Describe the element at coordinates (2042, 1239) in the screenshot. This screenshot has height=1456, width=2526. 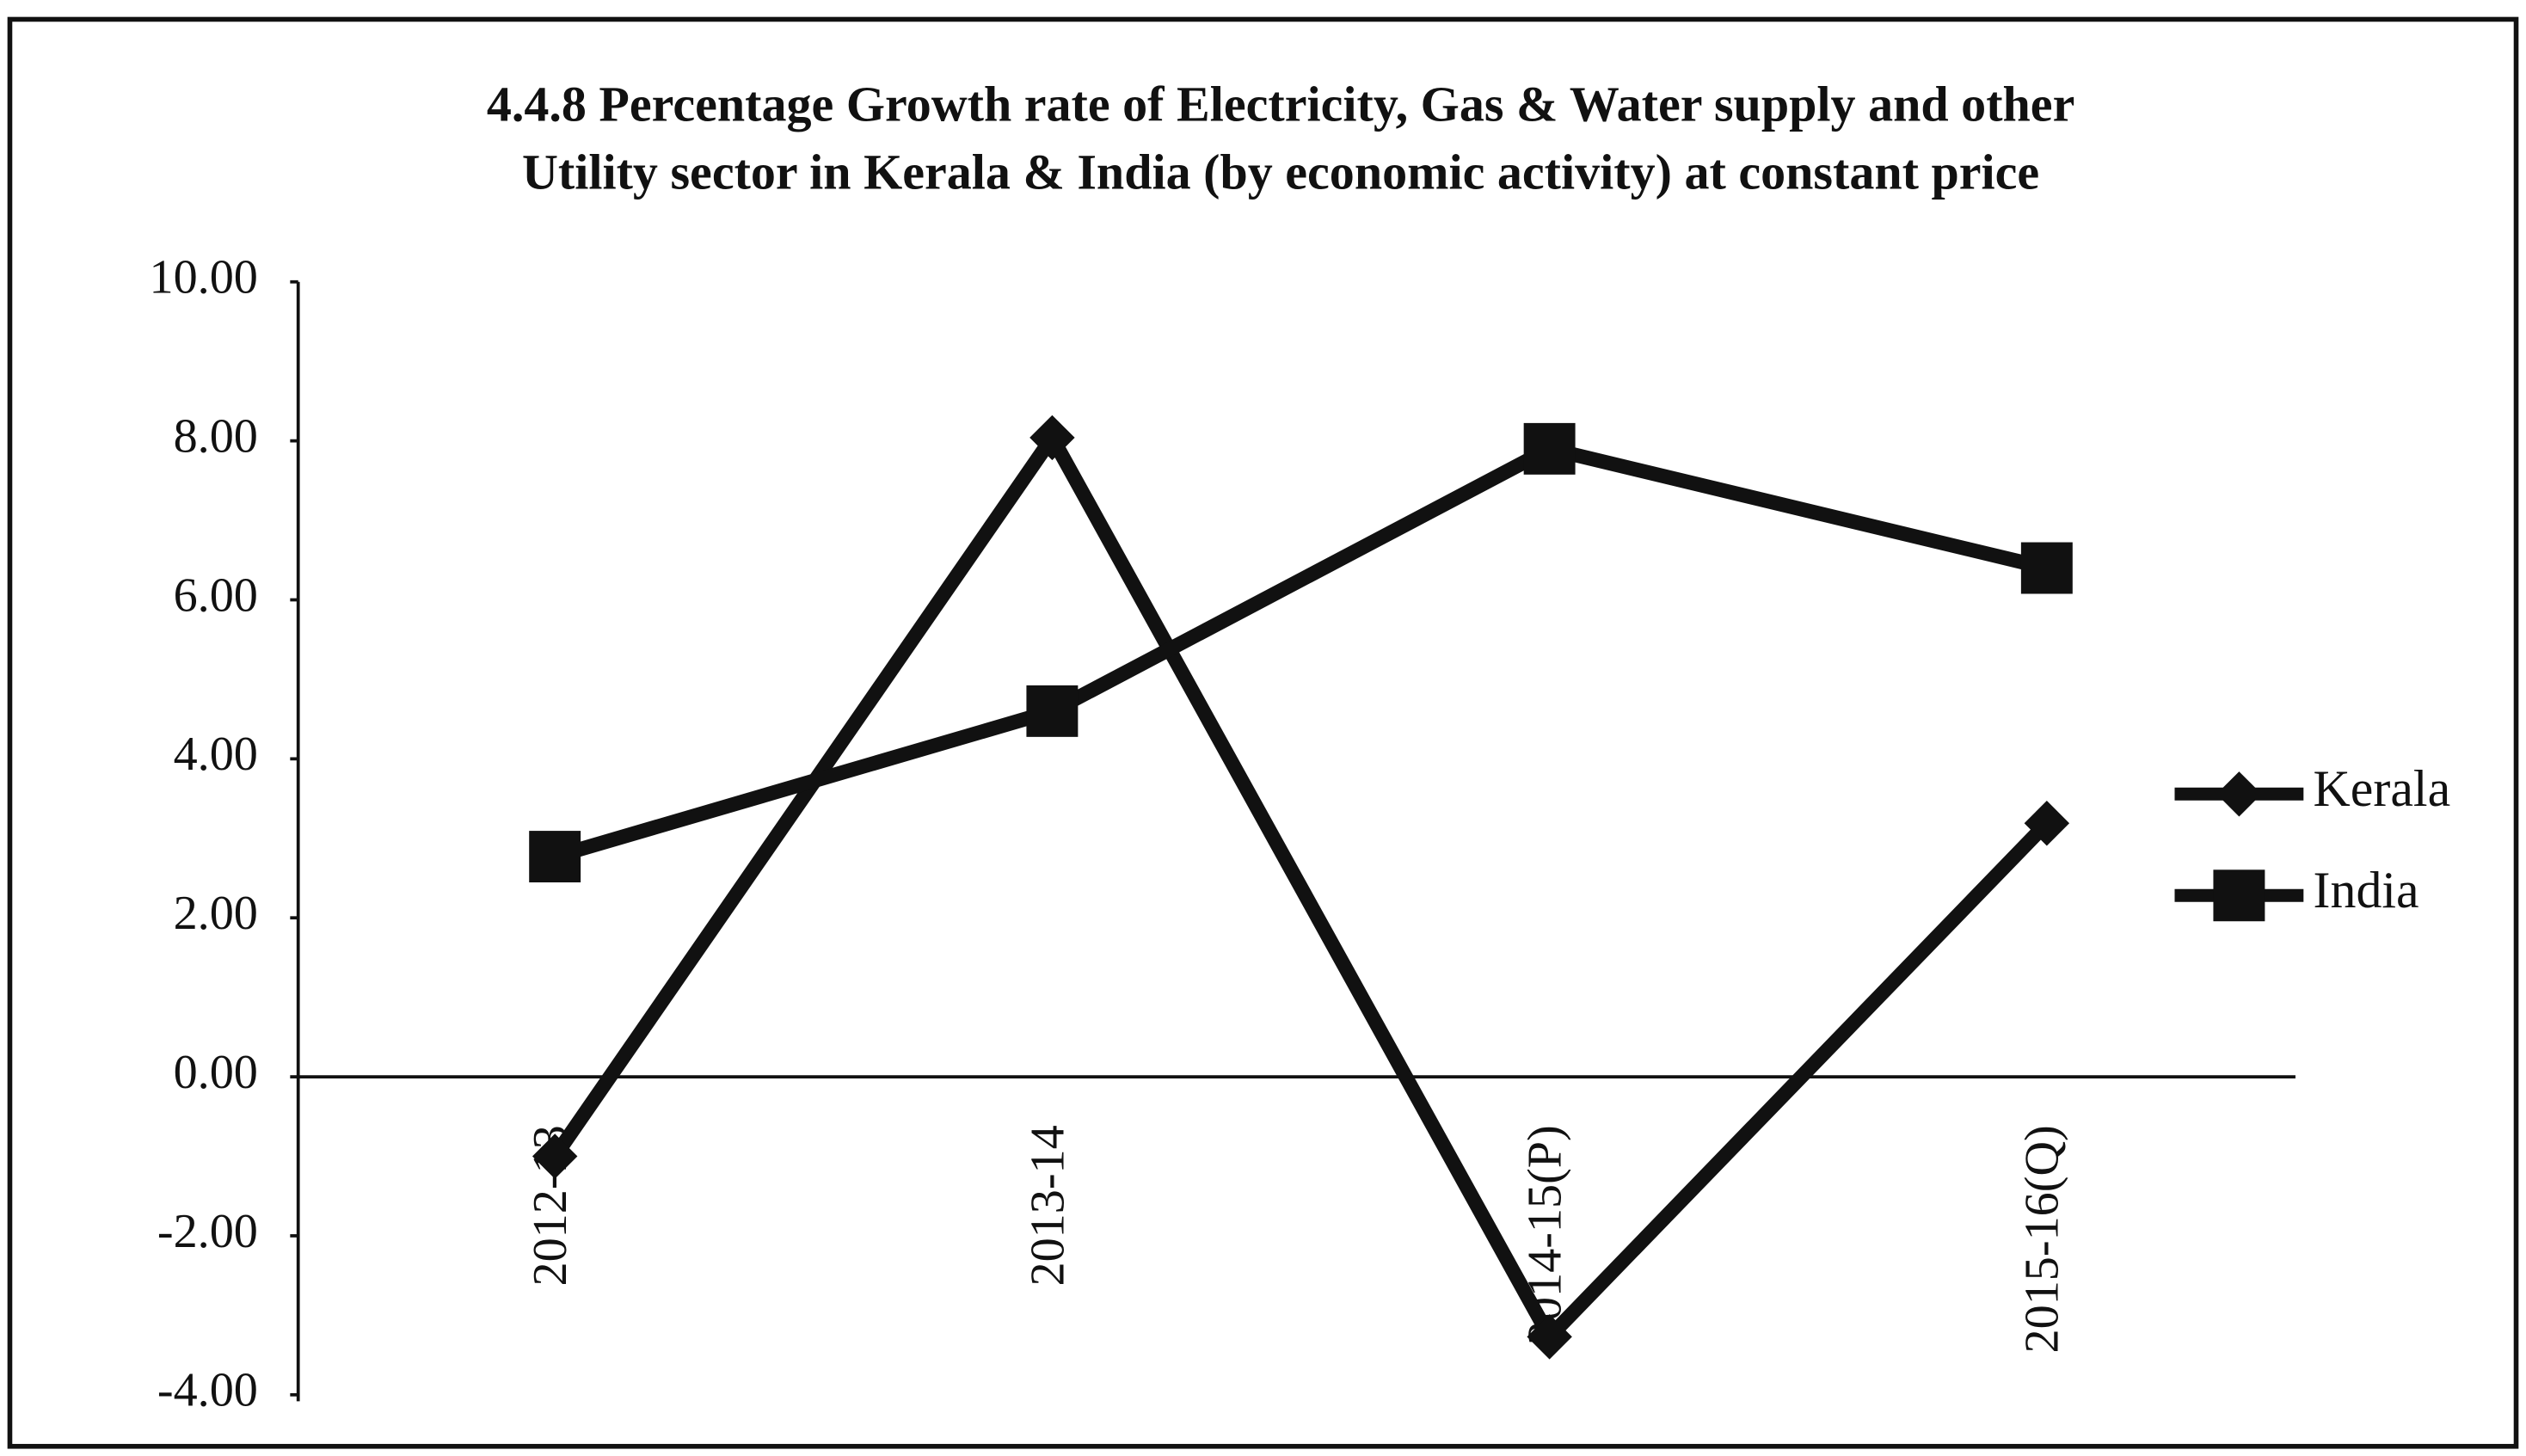
I see `x-tick-label: 2015-16(Q)` at that location.